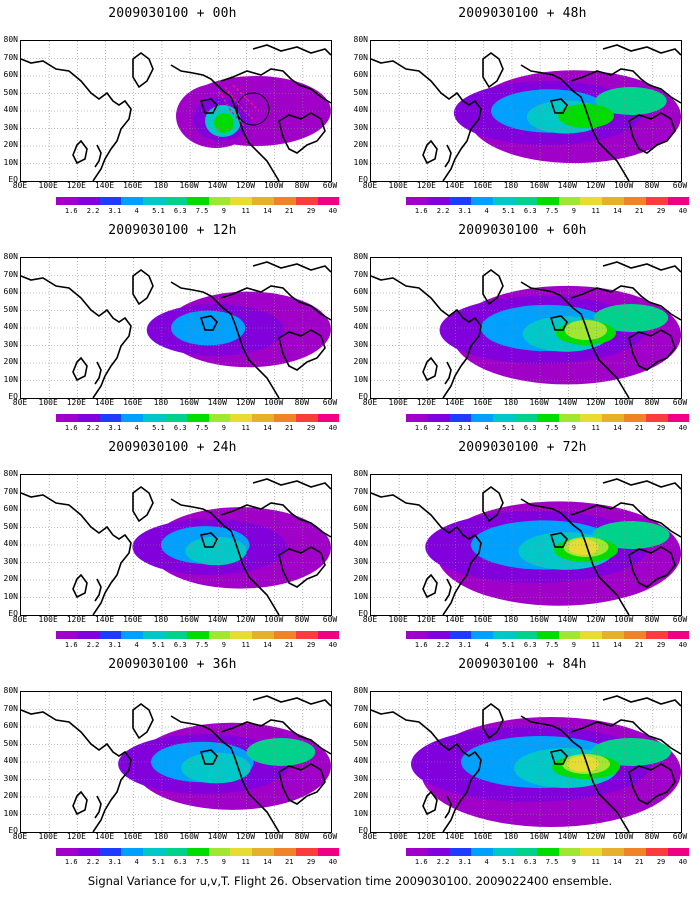 The width and height of the screenshot is (700, 900). Describe the element at coordinates (198, 201) in the screenshot. I see `colorbar` at that location.